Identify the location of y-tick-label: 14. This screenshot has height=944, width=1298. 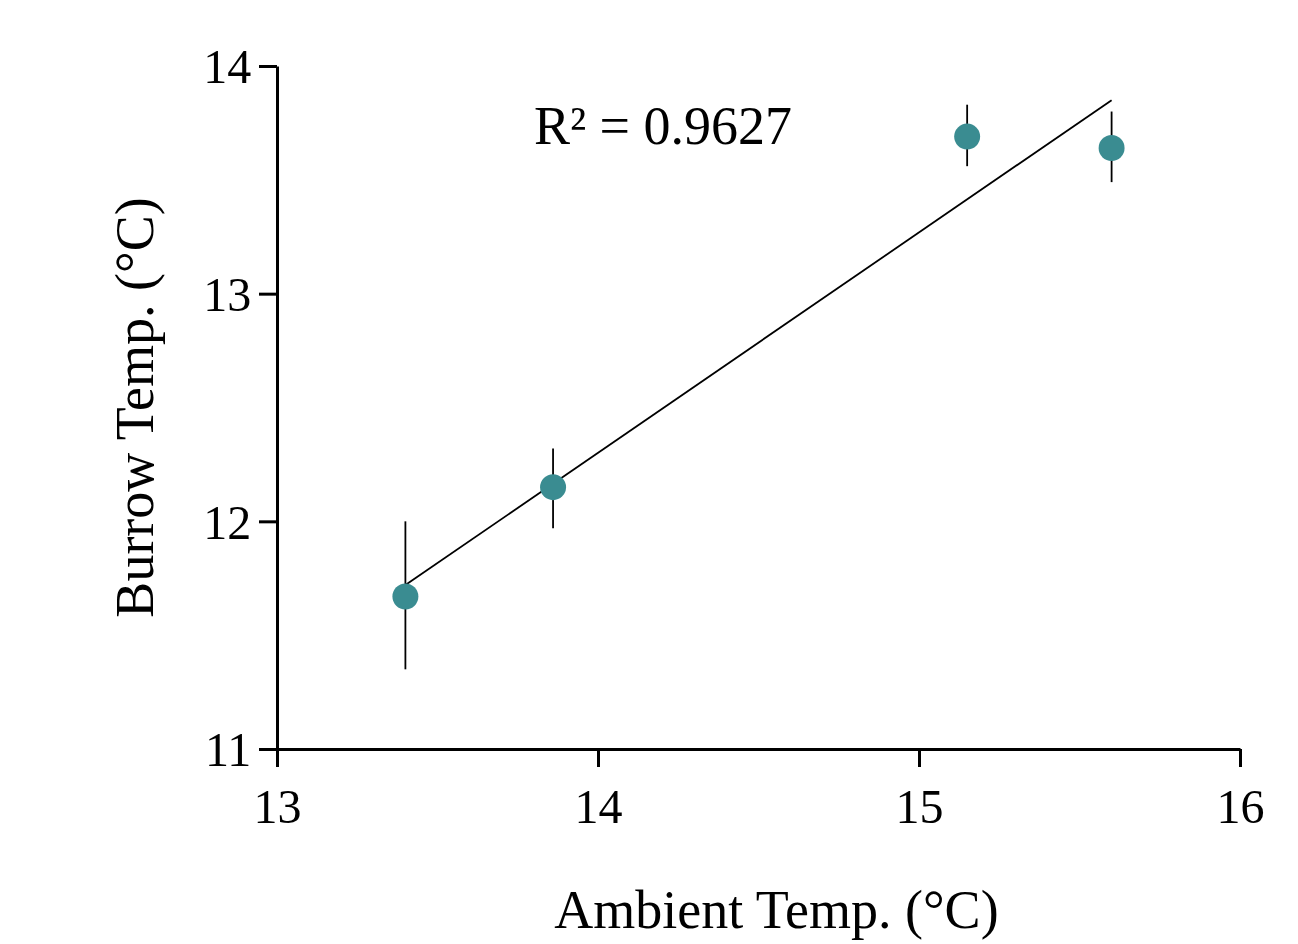
(227, 67).